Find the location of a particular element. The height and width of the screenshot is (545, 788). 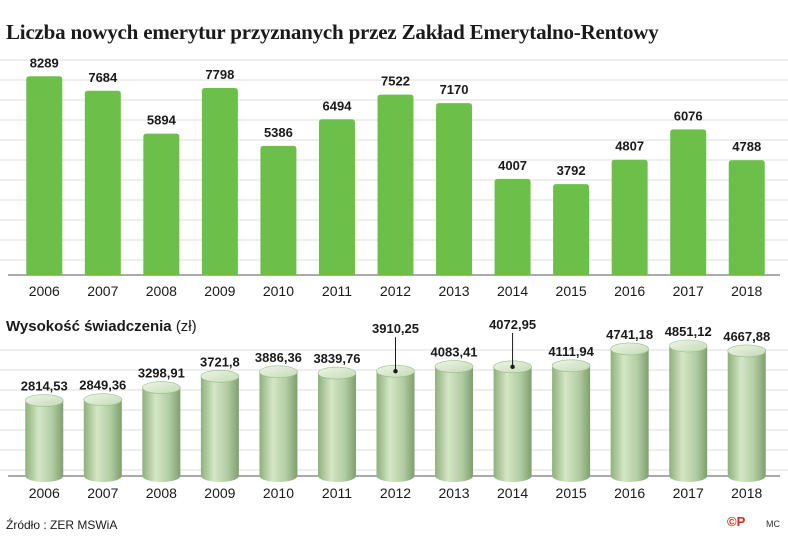

bar-value-label: 7522 is located at coordinates (395, 81).